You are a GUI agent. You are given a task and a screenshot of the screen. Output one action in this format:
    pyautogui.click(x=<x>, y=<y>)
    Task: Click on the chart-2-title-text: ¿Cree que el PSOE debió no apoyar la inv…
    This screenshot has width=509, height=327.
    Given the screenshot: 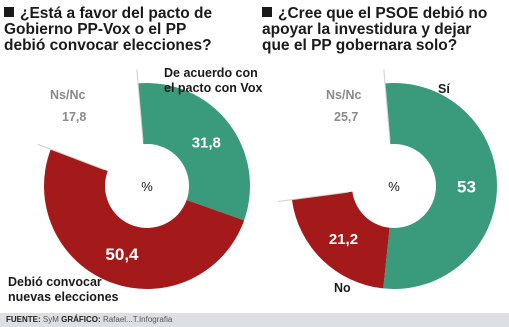 What is the action you would take?
    pyautogui.click(x=375, y=30)
    